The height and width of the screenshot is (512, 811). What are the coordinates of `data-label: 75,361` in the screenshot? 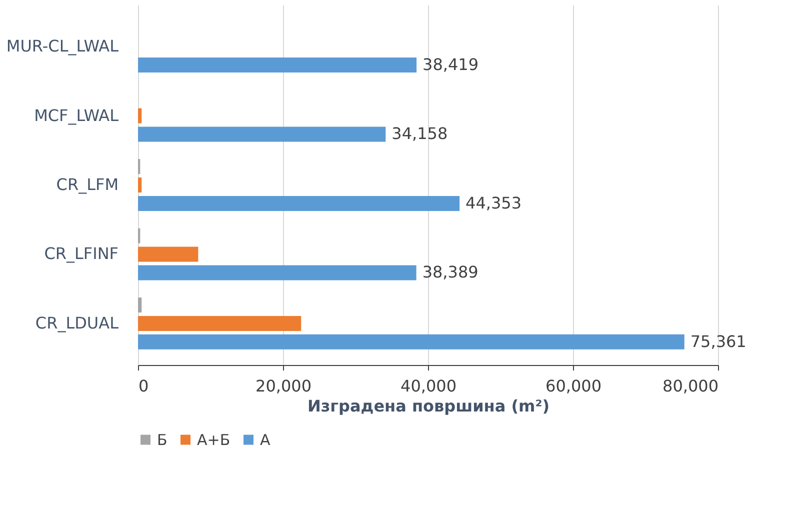 It's located at (718, 341).